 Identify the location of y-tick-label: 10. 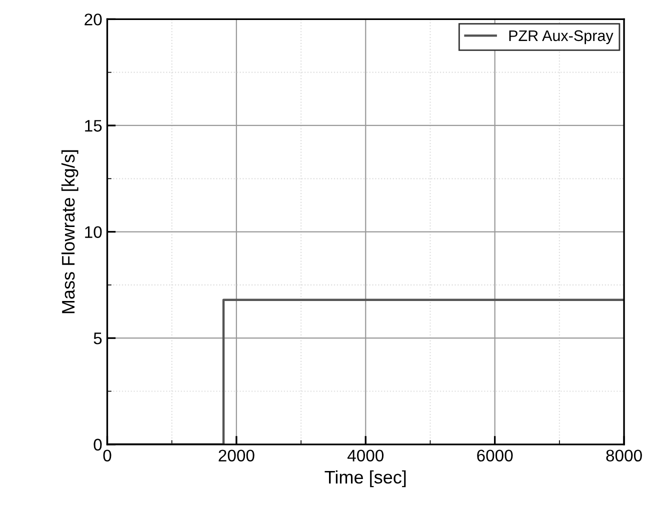
(93, 232).